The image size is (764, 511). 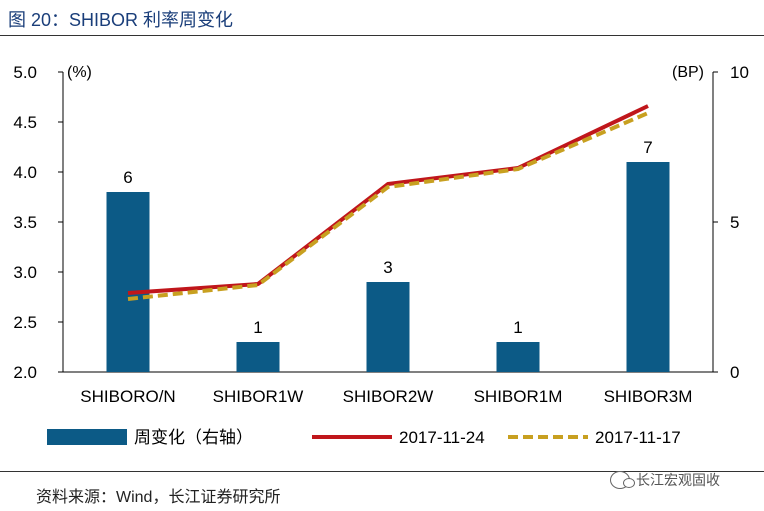 What do you see at coordinates (79, 72) in the screenshot?
I see `left-axis-unit: (%)` at bounding box center [79, 72].